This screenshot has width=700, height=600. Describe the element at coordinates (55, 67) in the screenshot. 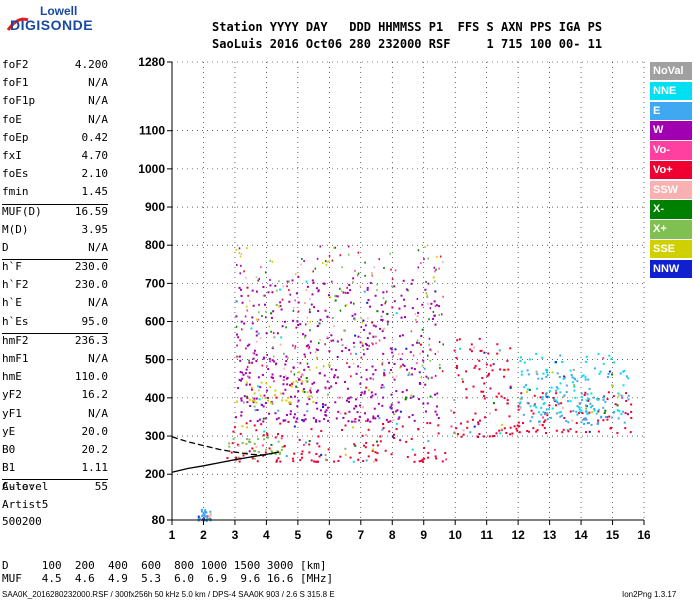

I see `param-row: foF2 4.200` at that location.